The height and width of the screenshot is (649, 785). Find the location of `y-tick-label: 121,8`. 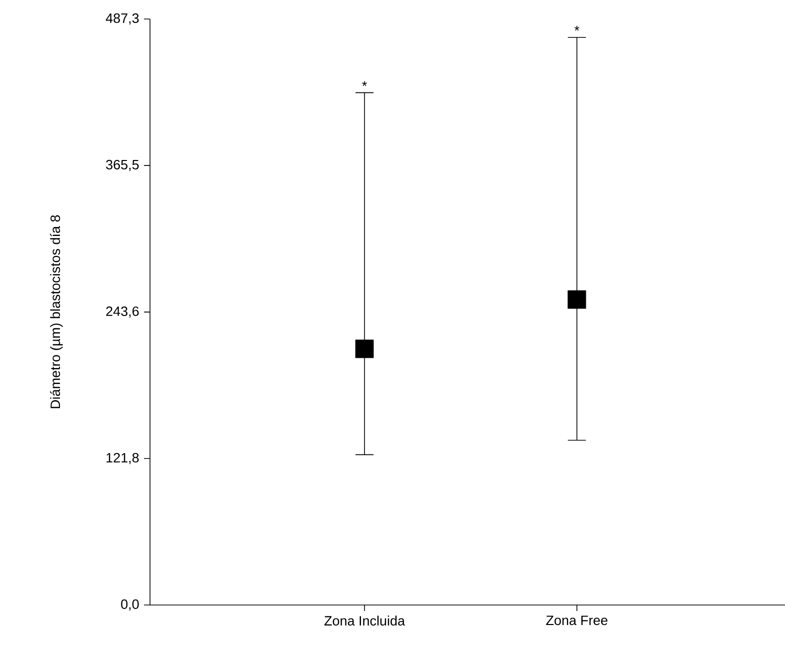

y-tick-label: 121,8 is located at coordinates (122, 458).